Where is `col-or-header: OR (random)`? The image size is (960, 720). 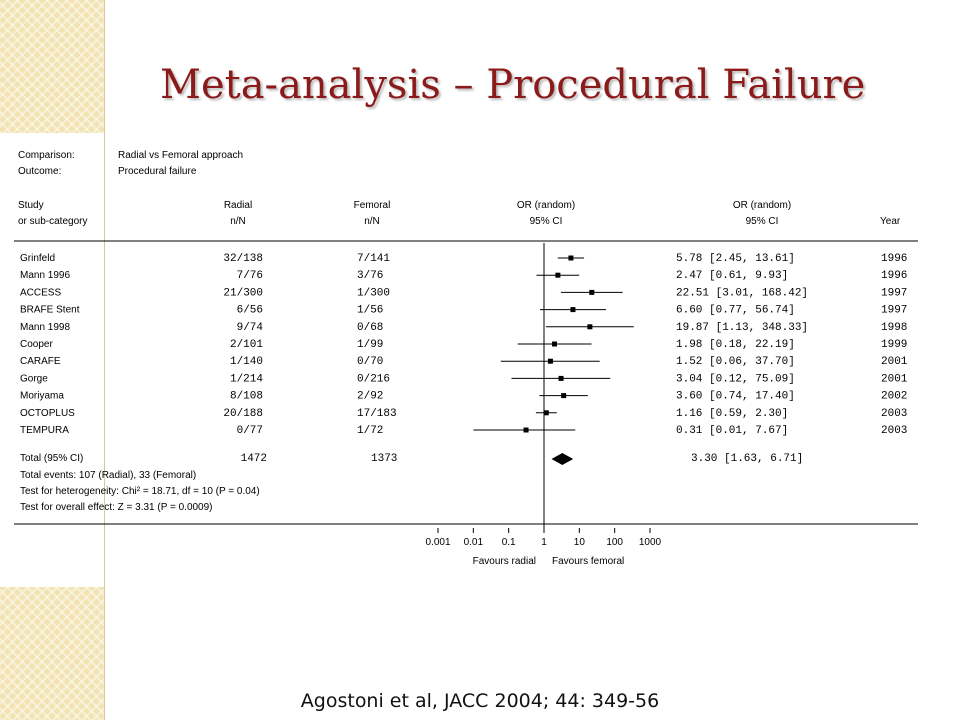
col-or-header: OR (random) is located at coordinates (762, 205).